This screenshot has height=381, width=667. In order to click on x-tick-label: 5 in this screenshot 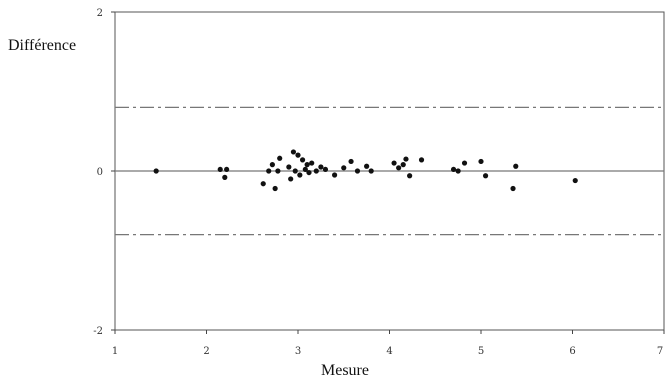, I will do `click(481, 351)`.